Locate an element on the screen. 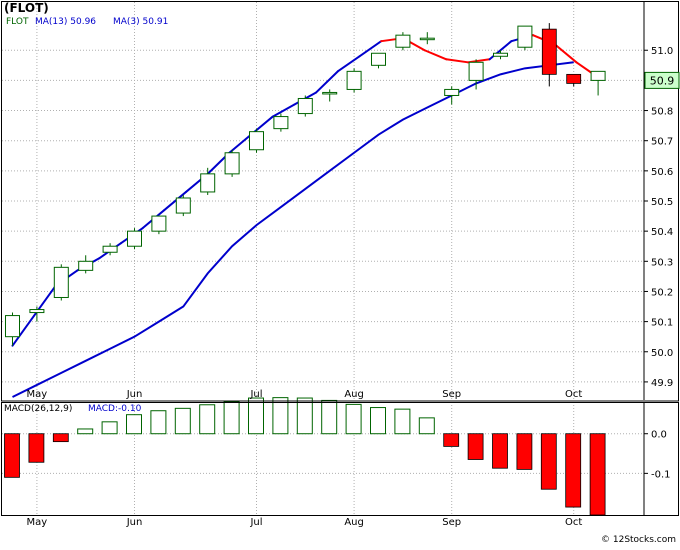  macd-tick-label: -0.1 is located at coordinates (661, 474).